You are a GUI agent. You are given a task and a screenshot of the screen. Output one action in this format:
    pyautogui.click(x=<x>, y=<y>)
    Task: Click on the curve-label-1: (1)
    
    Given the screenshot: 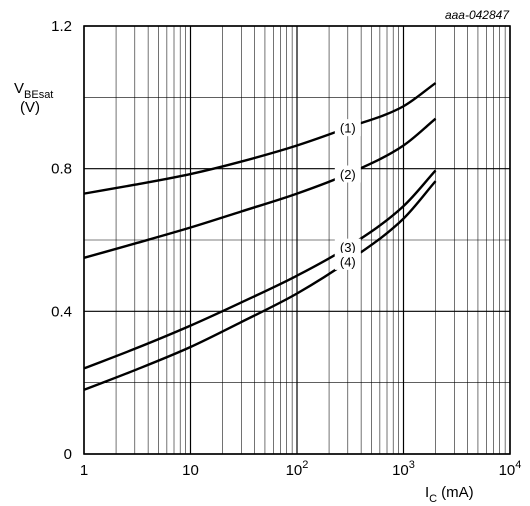 What is the action you would take?
    pyautogui.click(x=347, y=128)
    